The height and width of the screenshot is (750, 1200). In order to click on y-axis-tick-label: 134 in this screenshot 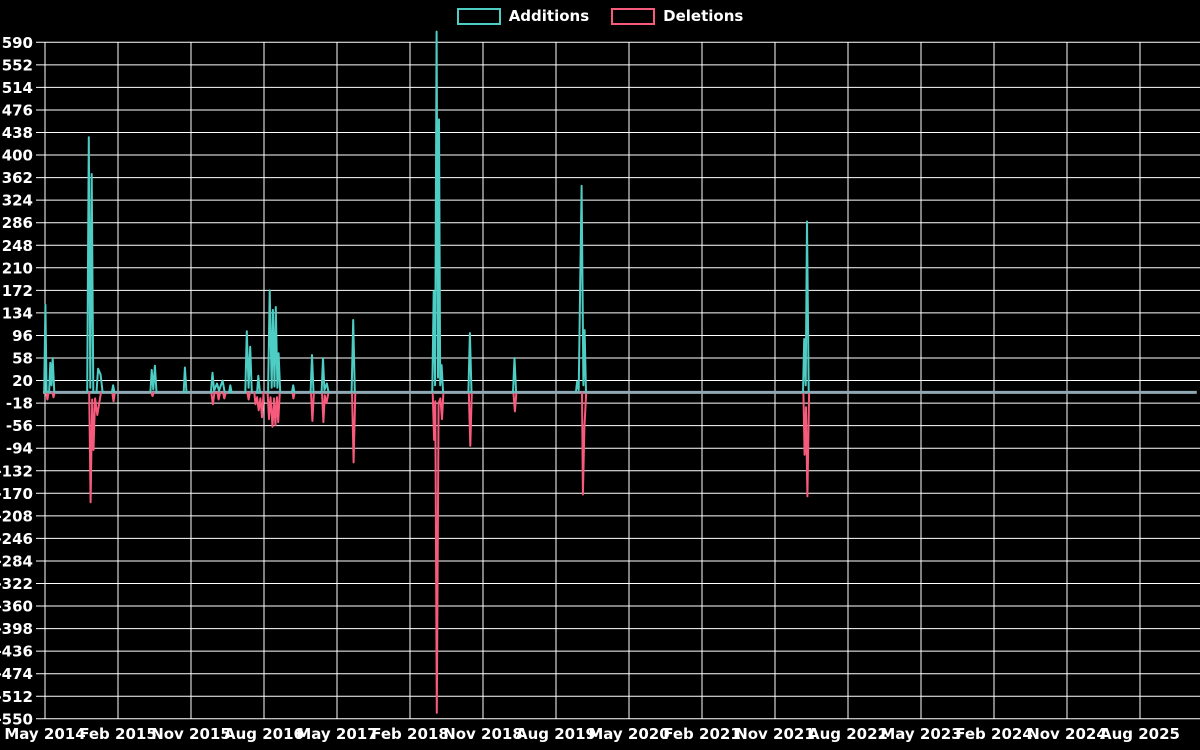, I will do `click(17, 313)`.